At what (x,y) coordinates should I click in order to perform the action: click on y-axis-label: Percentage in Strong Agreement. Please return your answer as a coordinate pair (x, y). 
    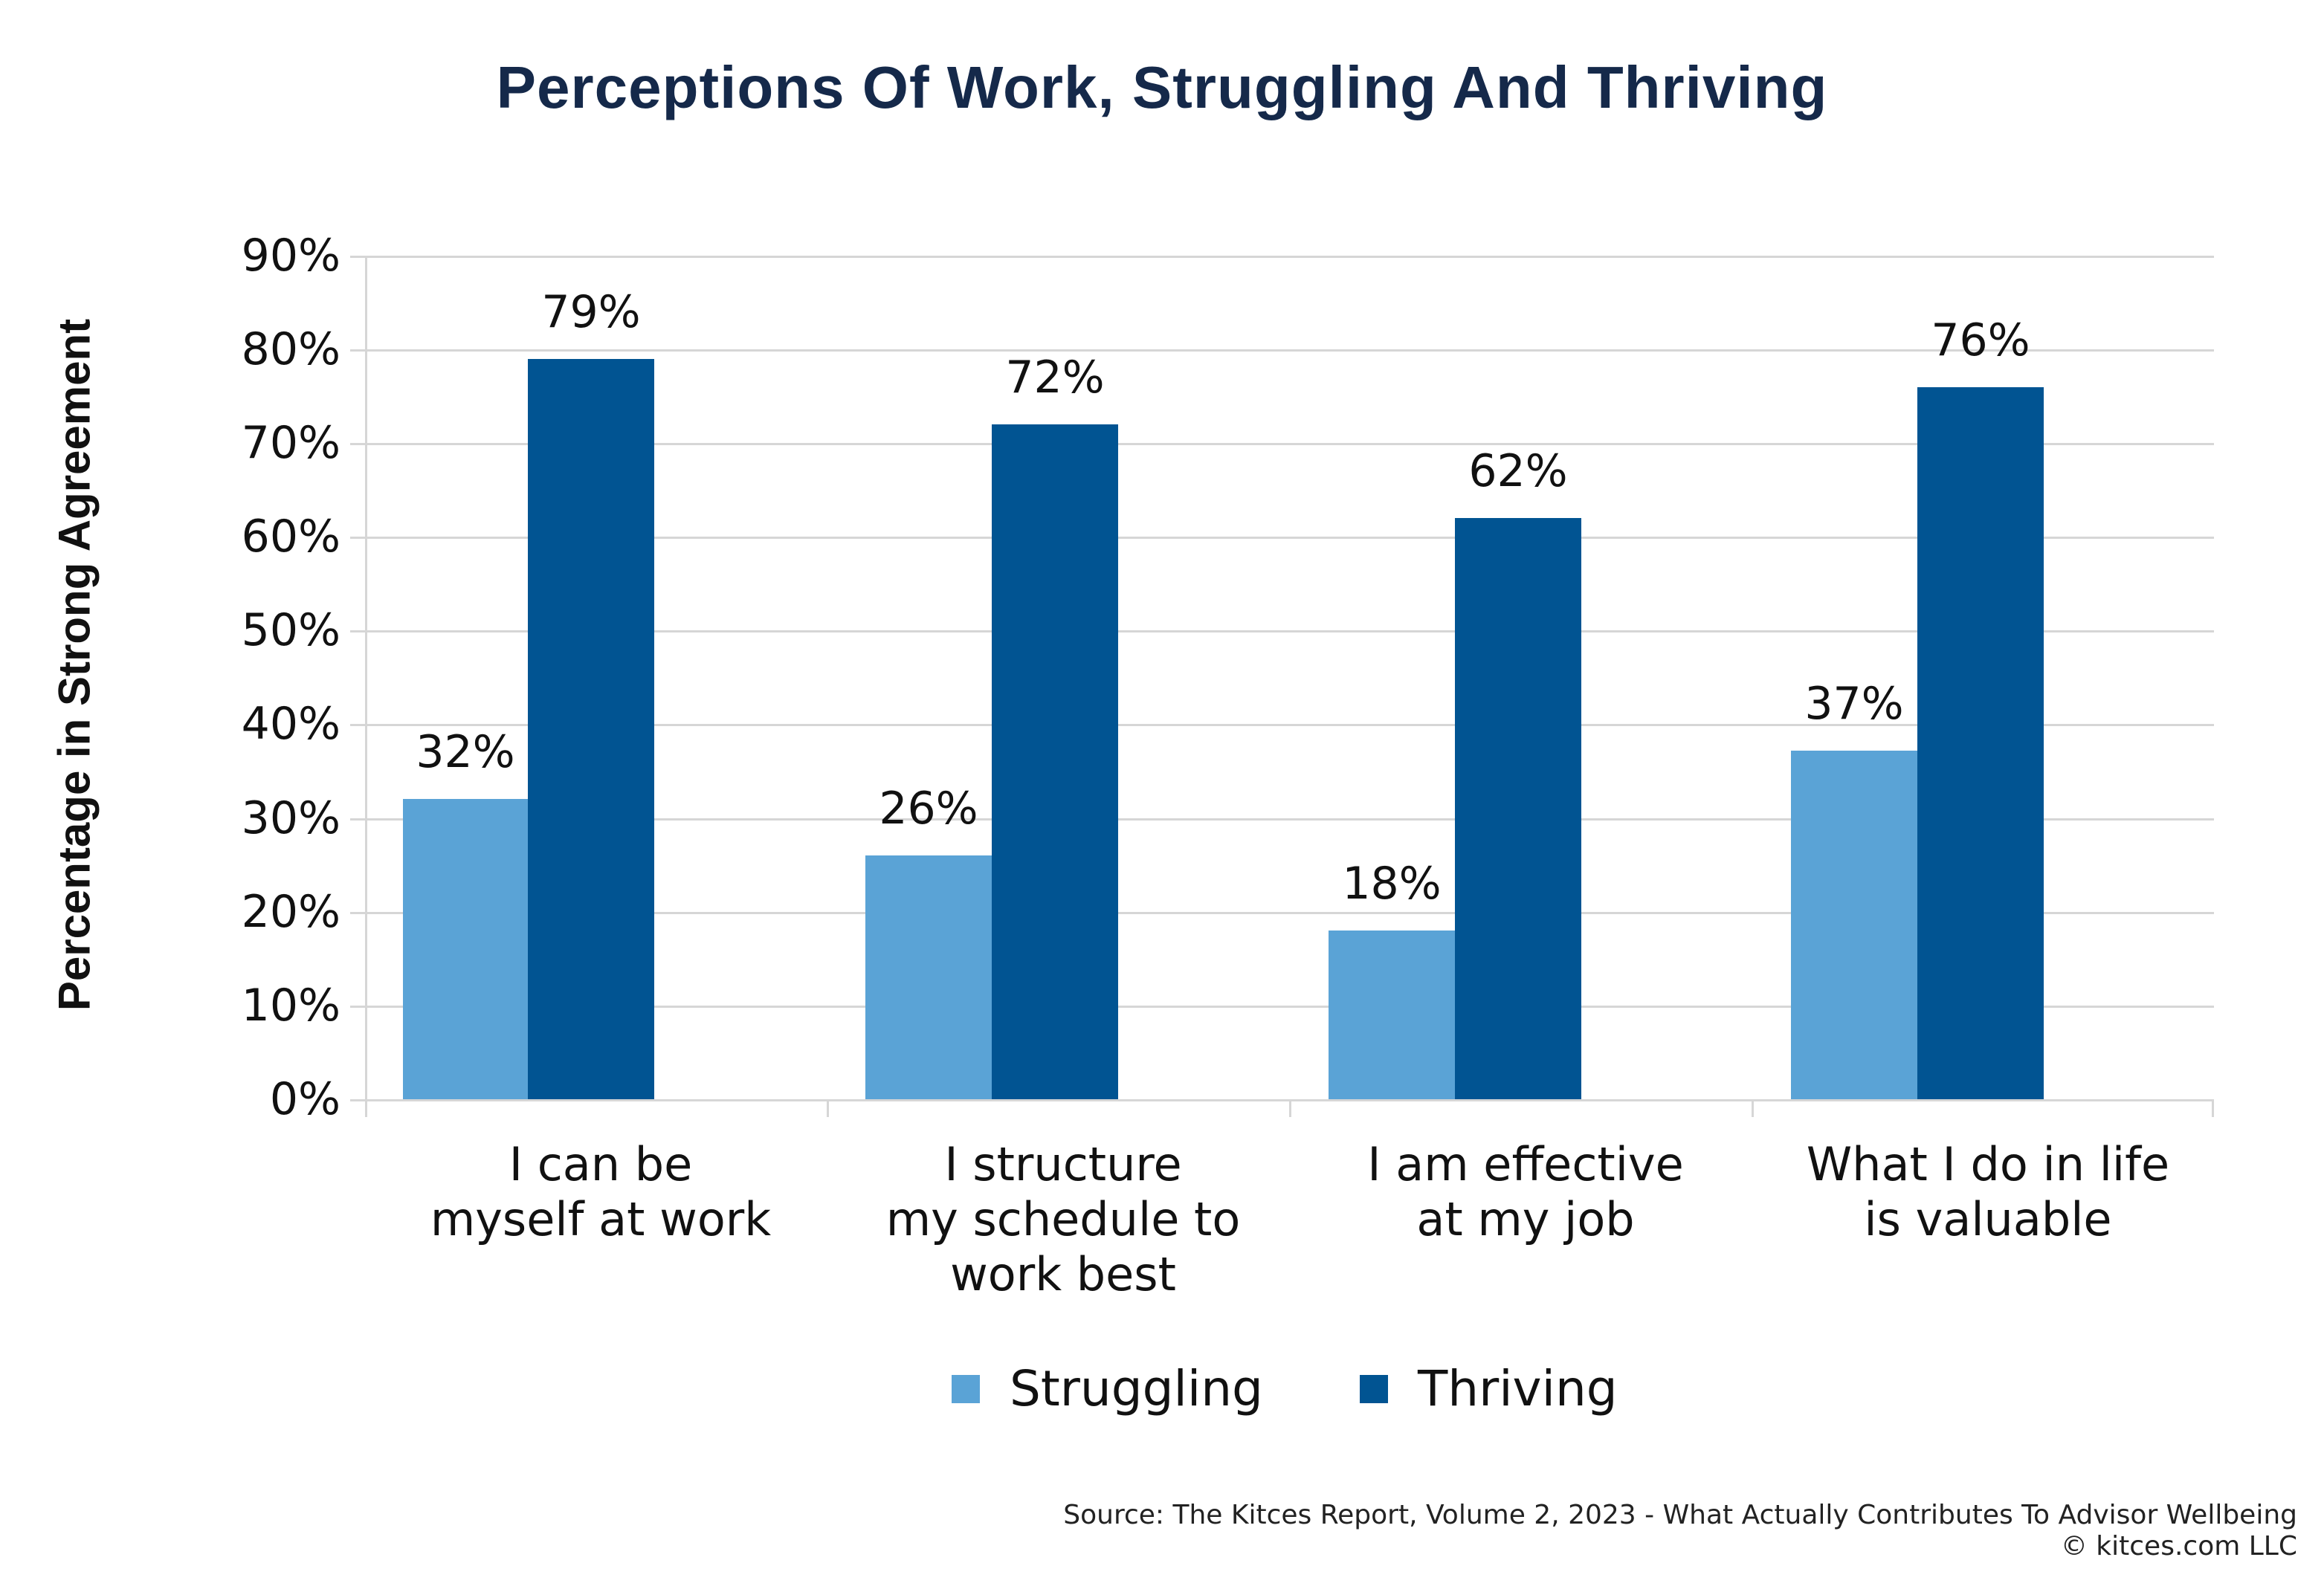
    Looking at the image, I should click on (74, 665).